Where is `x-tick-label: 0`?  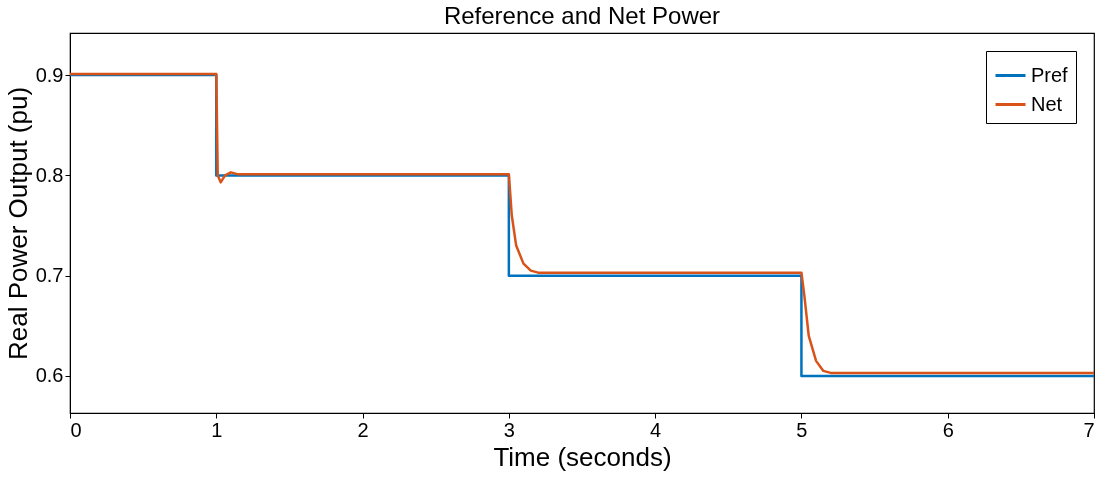
x-tick-label: 0 is located at coordinates (76, 429).